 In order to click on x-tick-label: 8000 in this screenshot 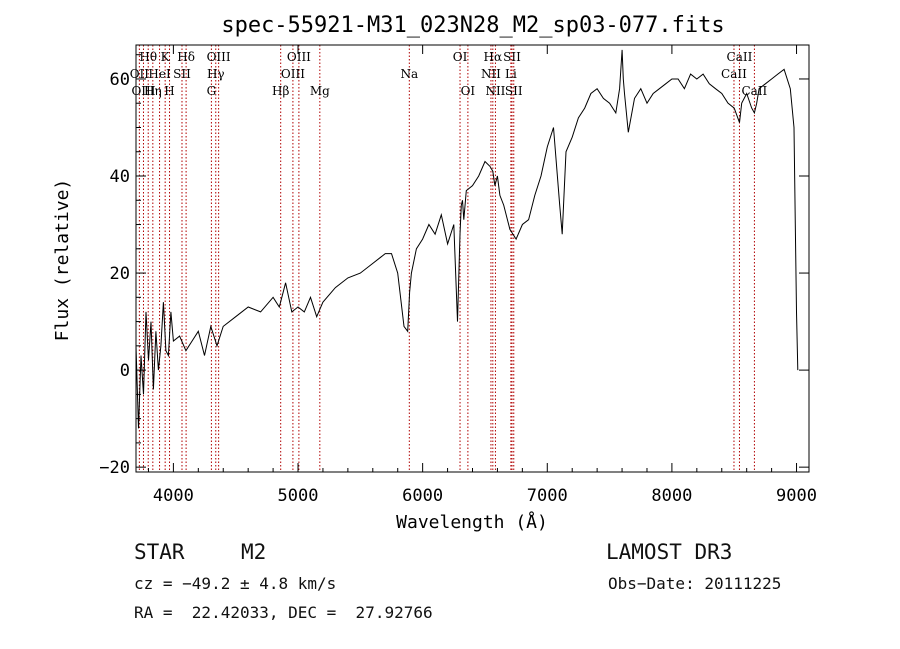, I will do `click(671, 496)`.